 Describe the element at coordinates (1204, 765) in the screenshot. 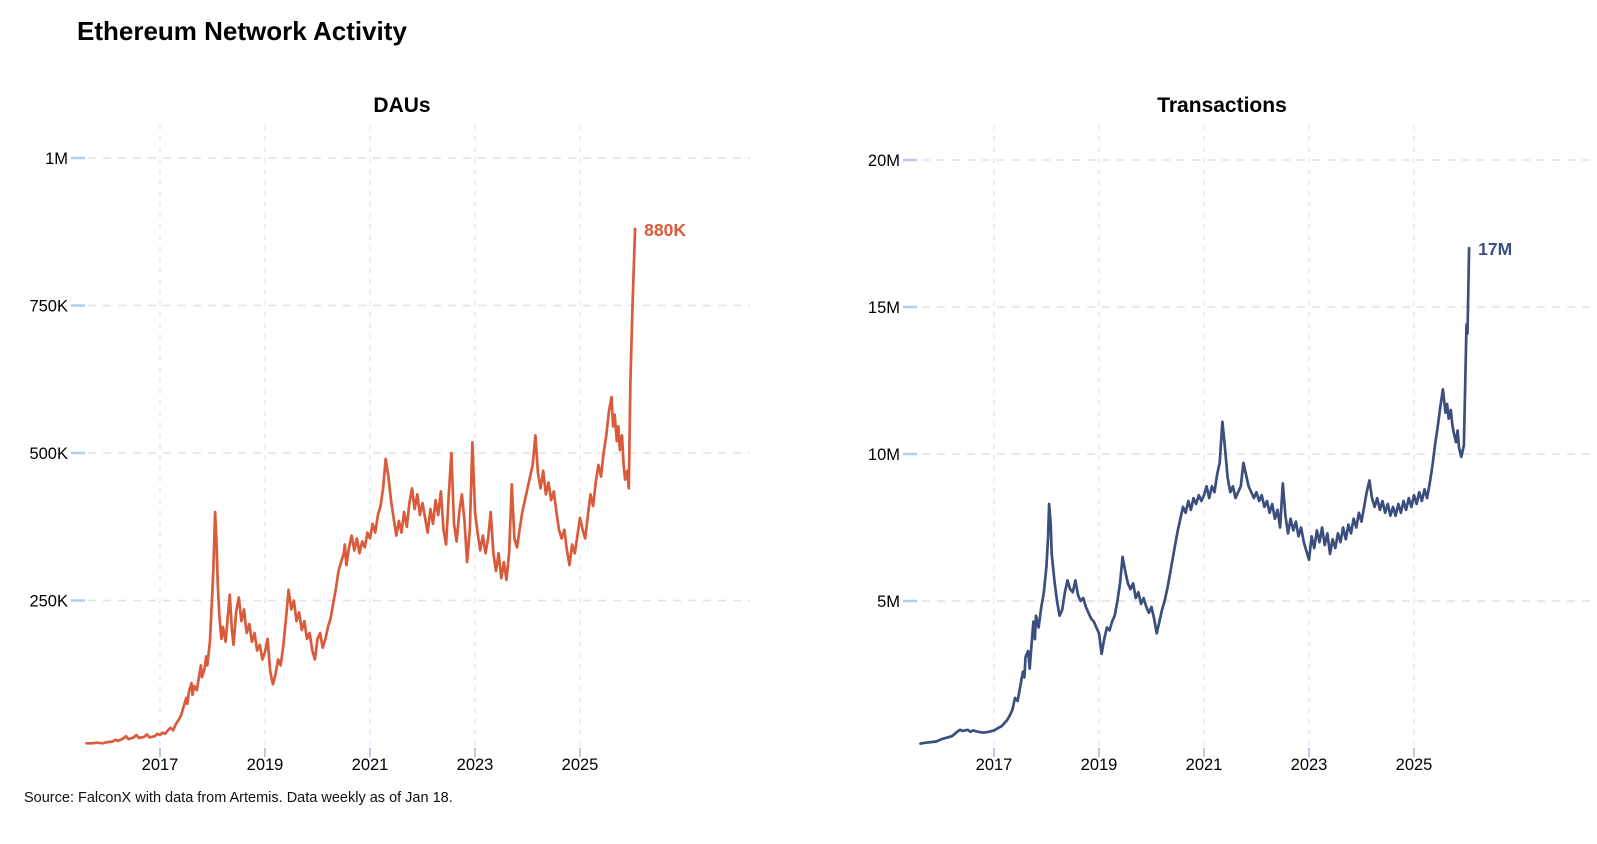

I see `transactions-x-tick-label: 2021` at that location.